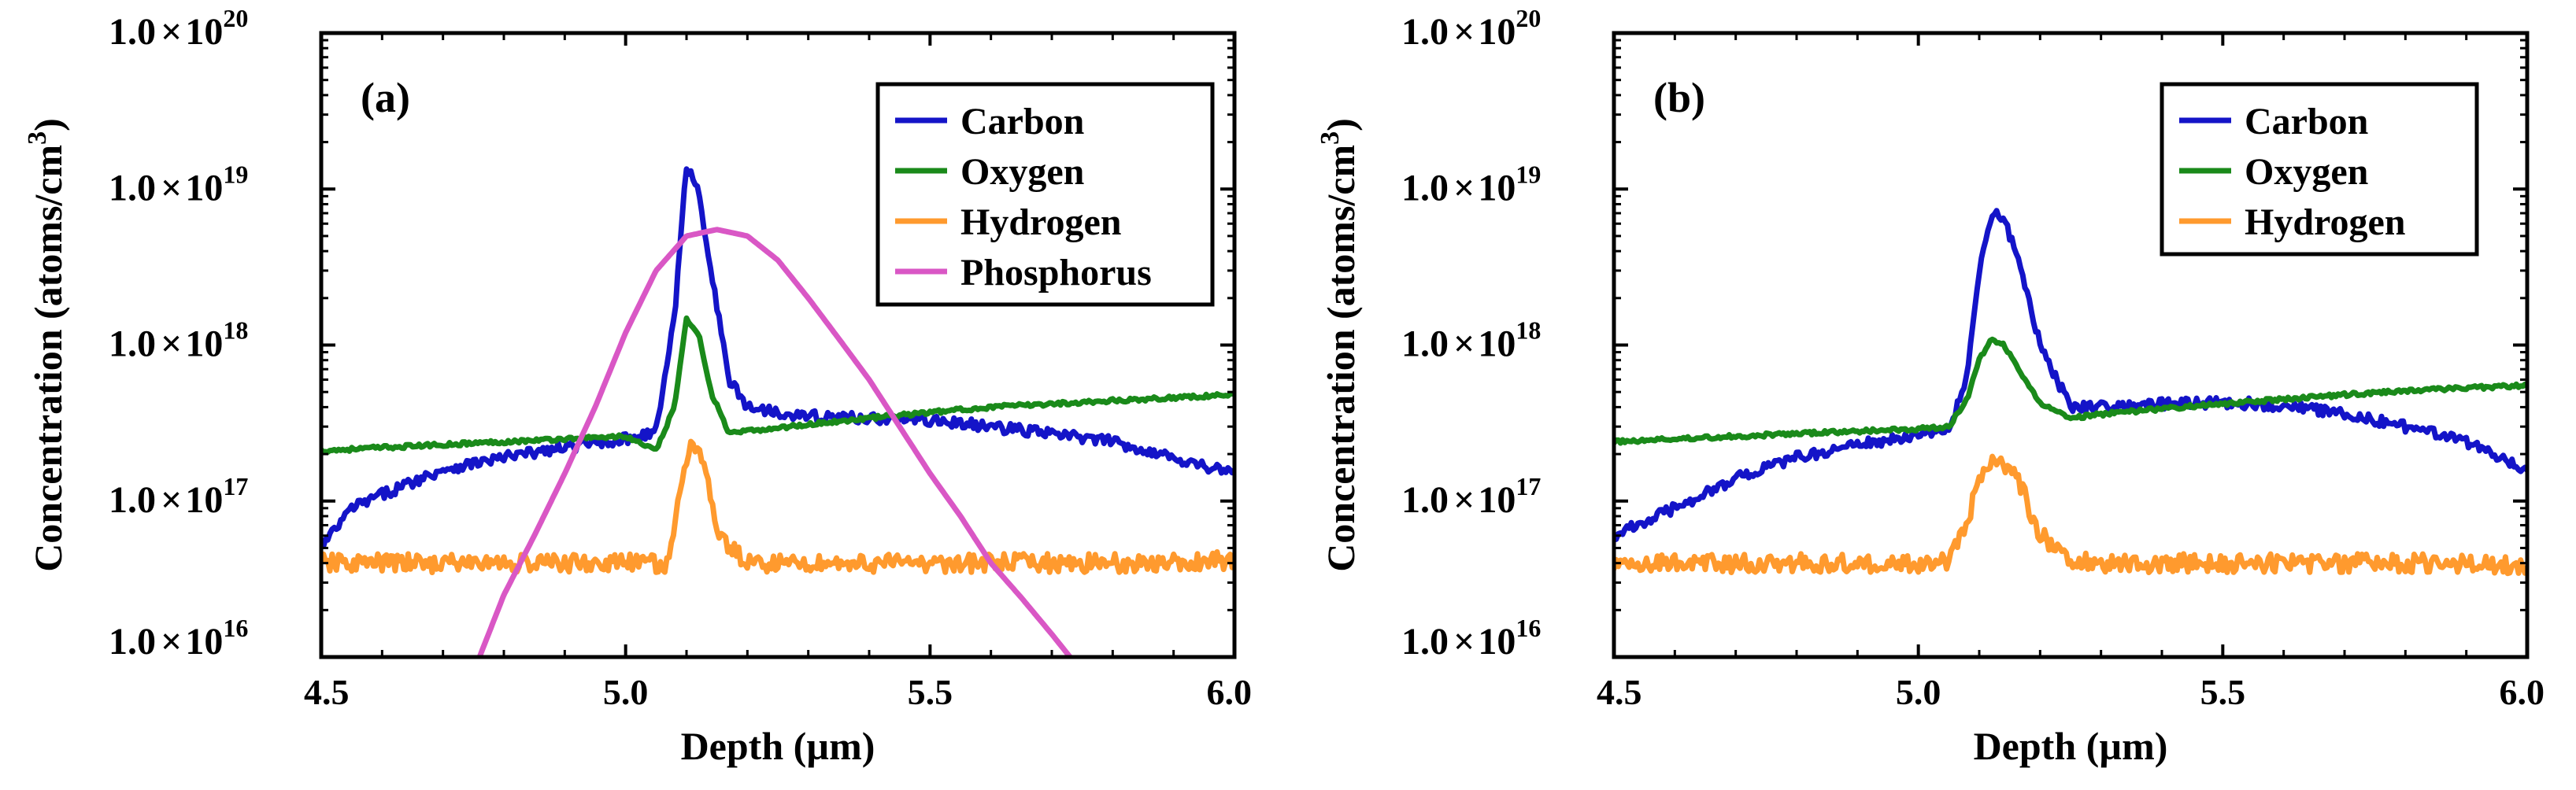 This screenshot has height=790, width=2576. Describe the element at coordinates (1045, 194) in the screenshot. I see `legend: Carbon Oxygen Hydrogen Phosphorus` at that location.